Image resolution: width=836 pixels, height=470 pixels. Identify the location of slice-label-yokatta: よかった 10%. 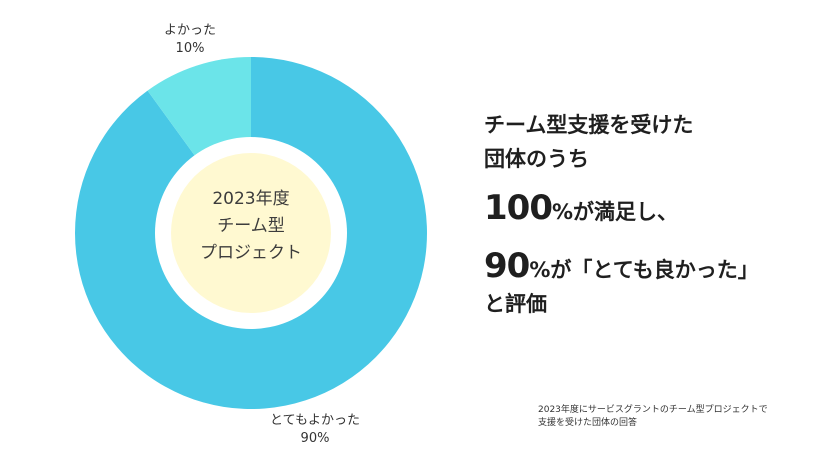
(190, 40).